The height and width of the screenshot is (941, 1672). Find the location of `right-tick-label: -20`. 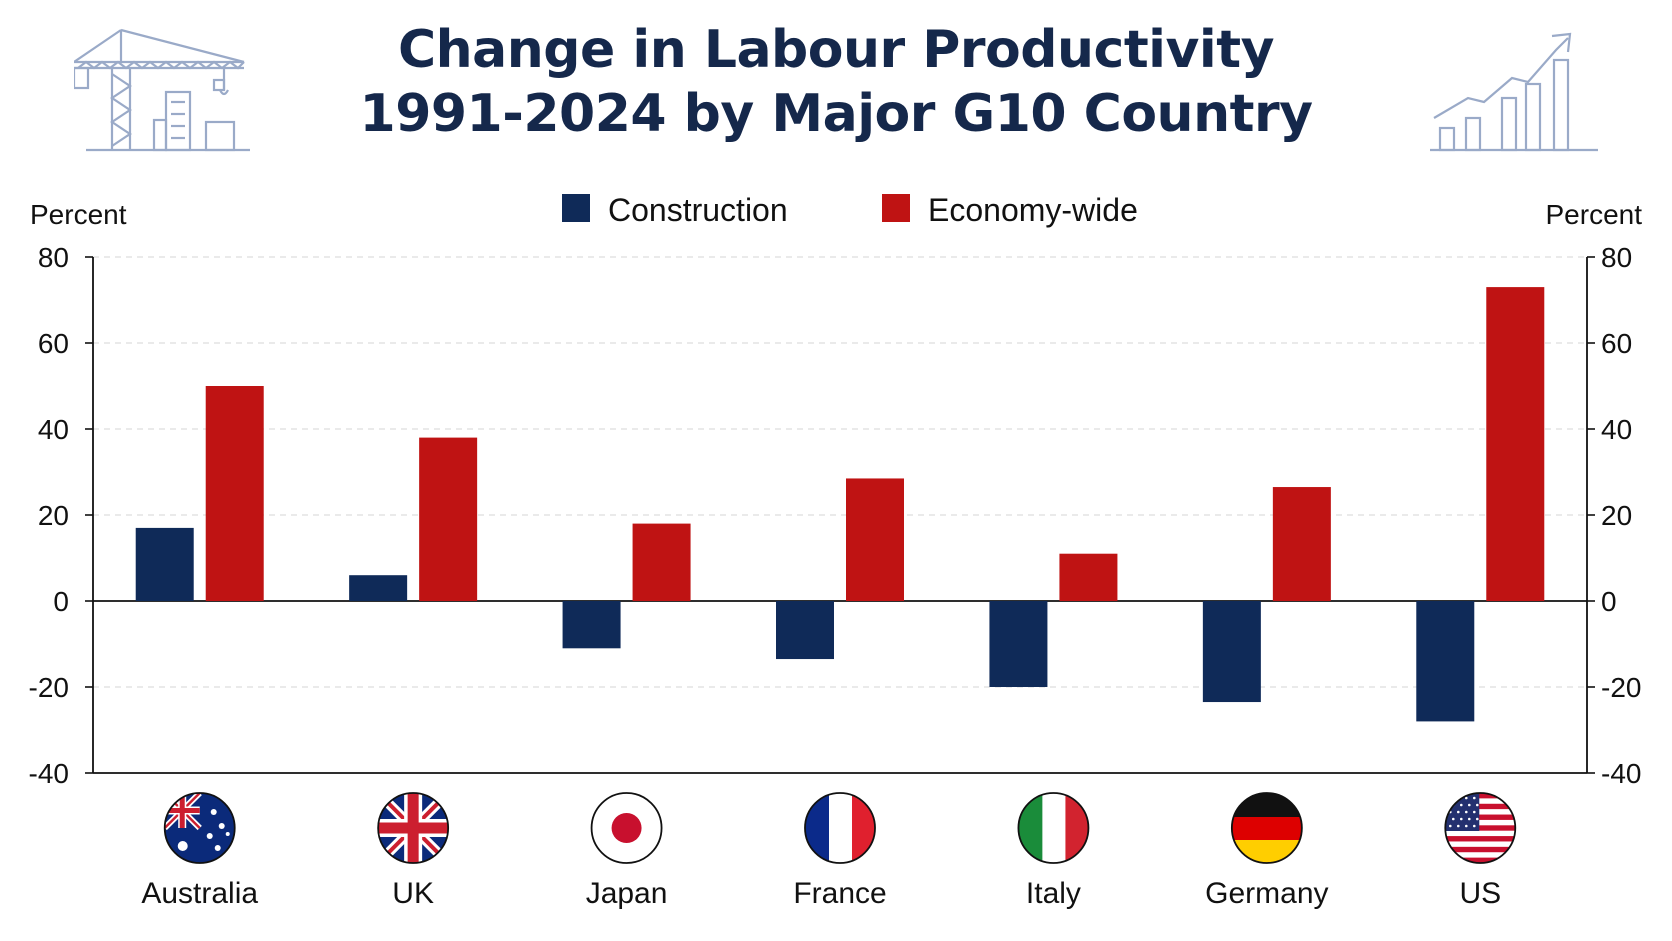

right-tick-label: -20 is located at coordinates (1621, 687).